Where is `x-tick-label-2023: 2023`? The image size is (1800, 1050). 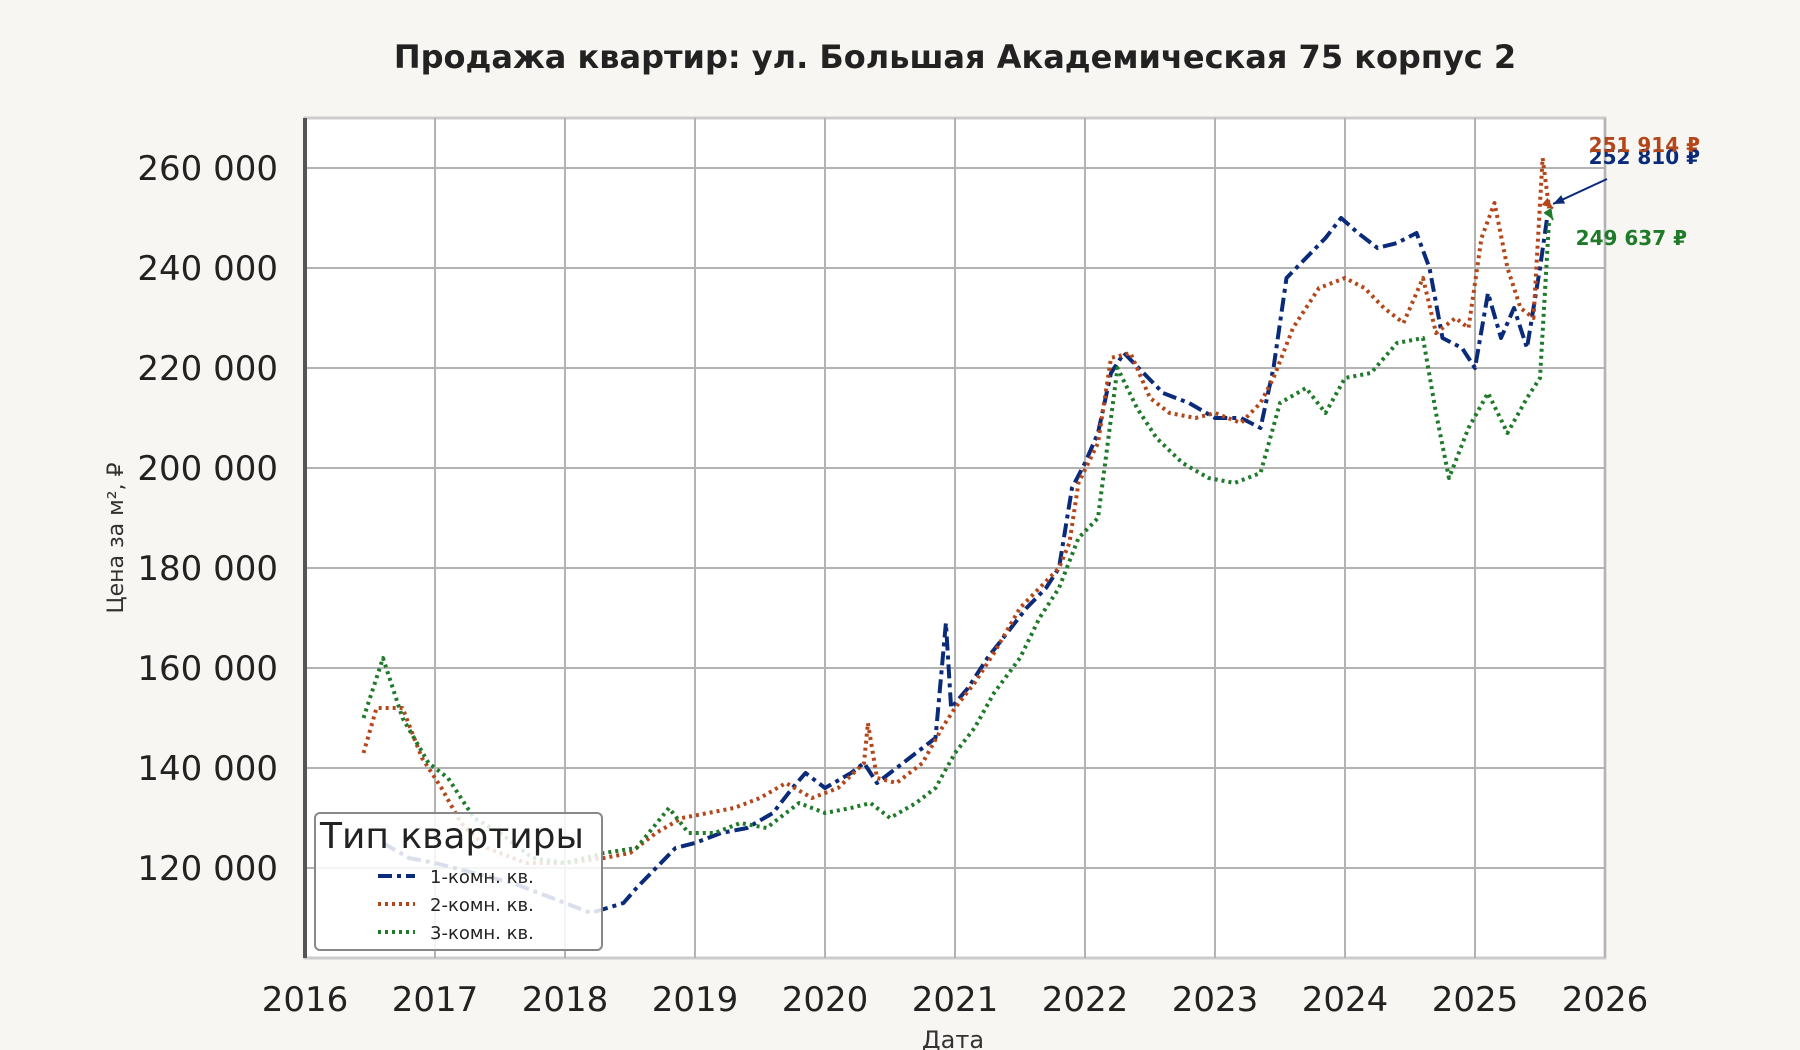 x-tick-label-2023: 2023 is located at coordinates (1215, 1000).